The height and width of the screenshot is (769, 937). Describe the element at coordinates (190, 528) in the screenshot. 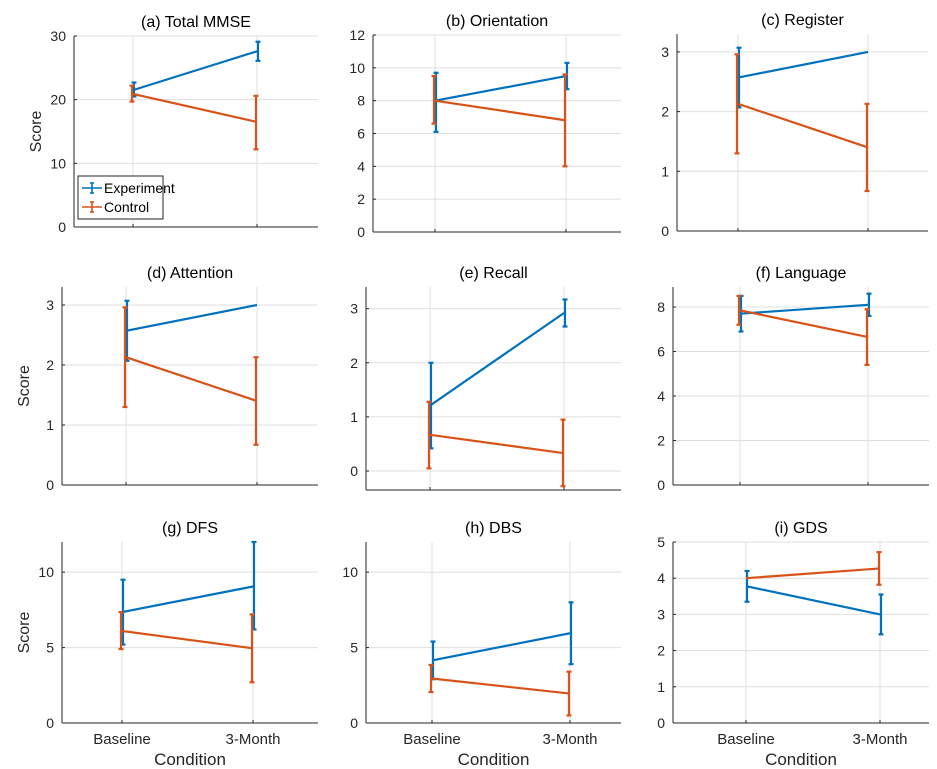

I see `chart-title: (g) DFS` at that location.